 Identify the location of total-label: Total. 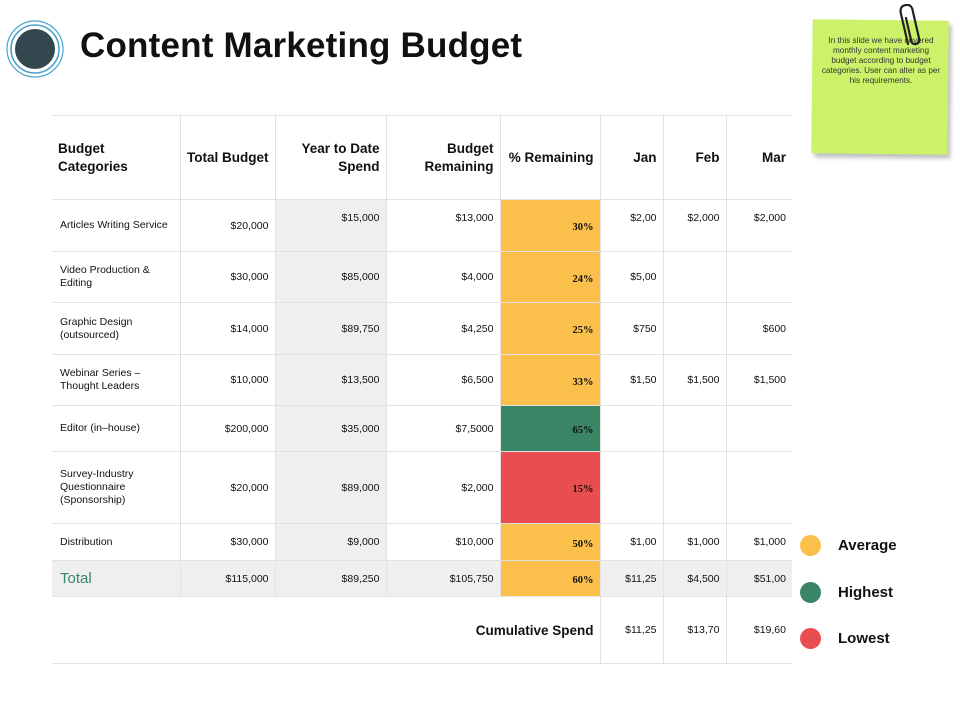
(116, 578).